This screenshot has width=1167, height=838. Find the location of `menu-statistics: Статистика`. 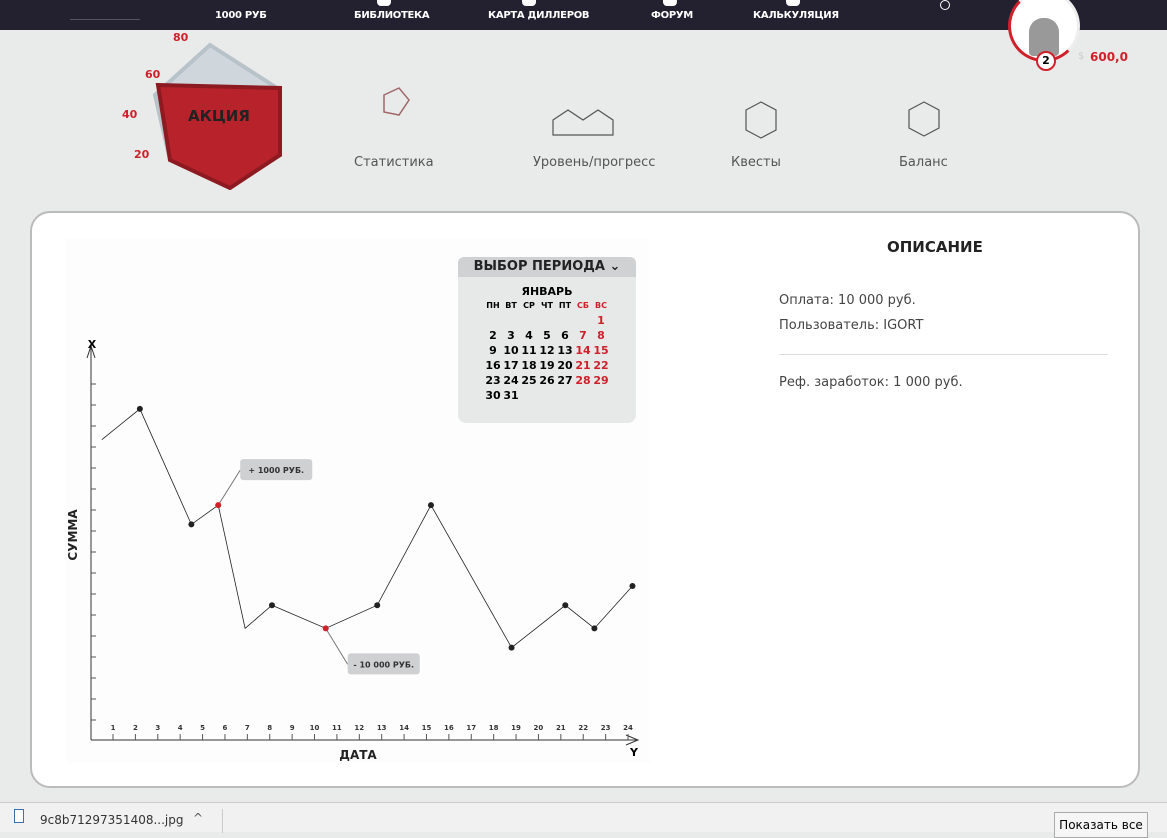

menu-statistics: Статистика is located at coordinates (424, 125).